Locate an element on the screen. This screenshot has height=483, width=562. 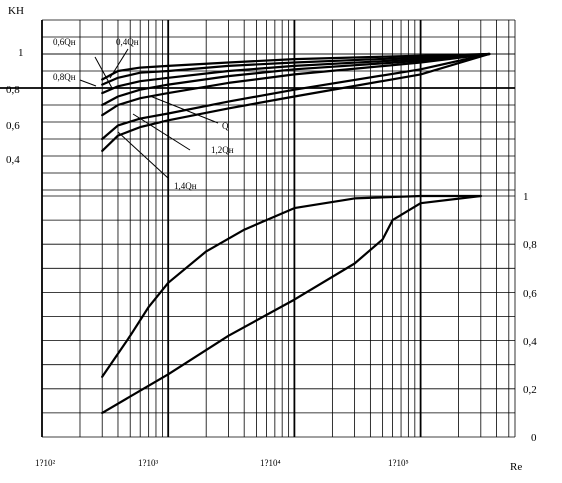
leader-0-6qn is located at coordinates (103, 72).